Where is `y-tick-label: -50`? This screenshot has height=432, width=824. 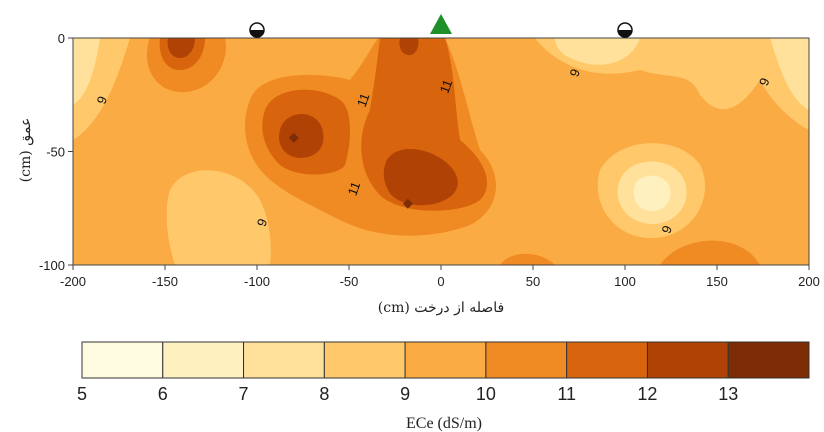
y-tick-label: -50 is located at coordinates (55, 152).